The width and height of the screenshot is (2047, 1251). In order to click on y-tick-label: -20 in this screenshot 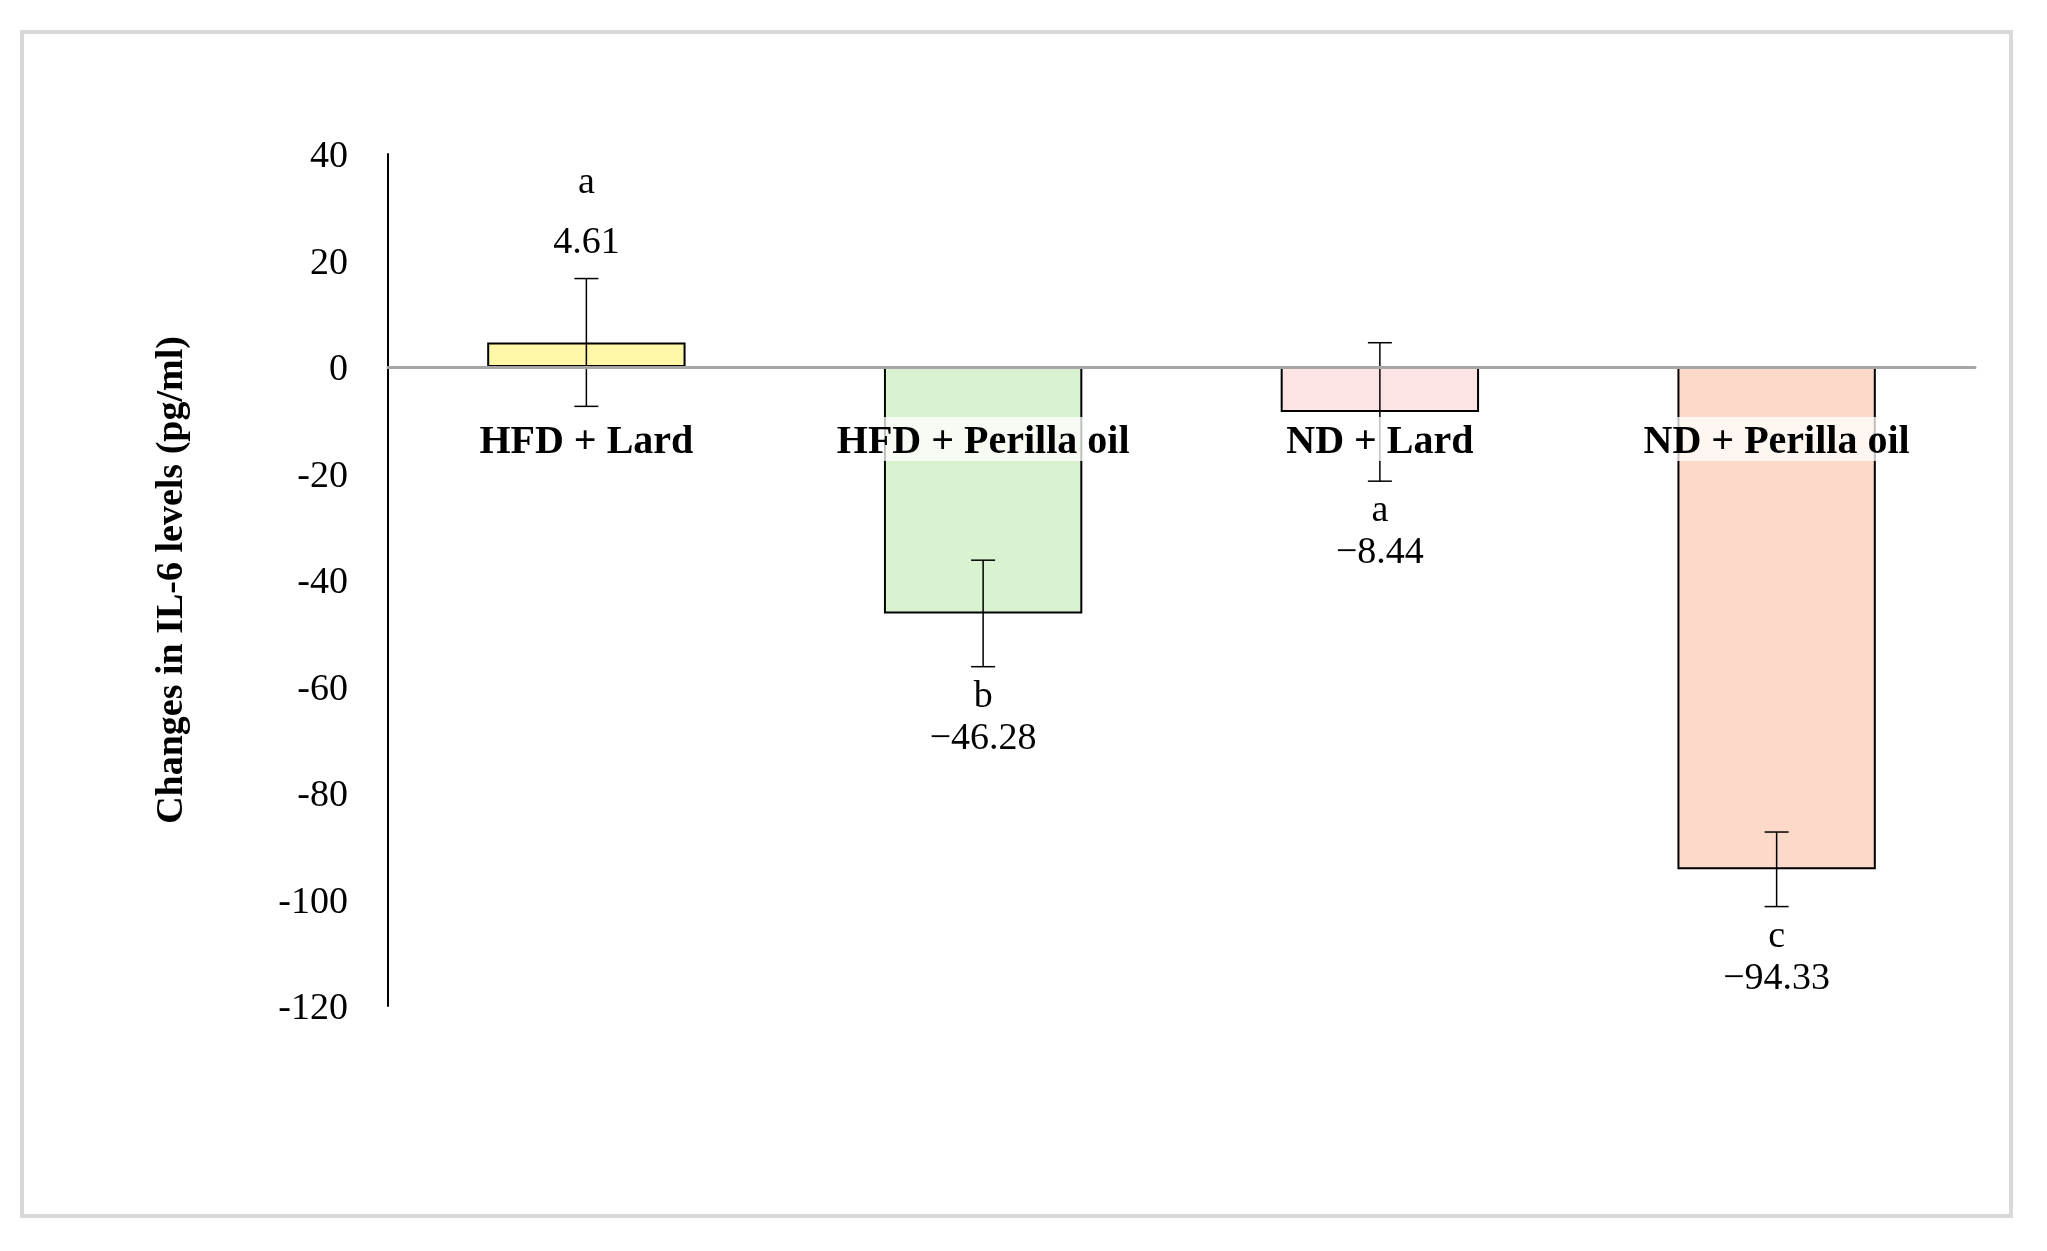, I will do `click(322, 473)`.